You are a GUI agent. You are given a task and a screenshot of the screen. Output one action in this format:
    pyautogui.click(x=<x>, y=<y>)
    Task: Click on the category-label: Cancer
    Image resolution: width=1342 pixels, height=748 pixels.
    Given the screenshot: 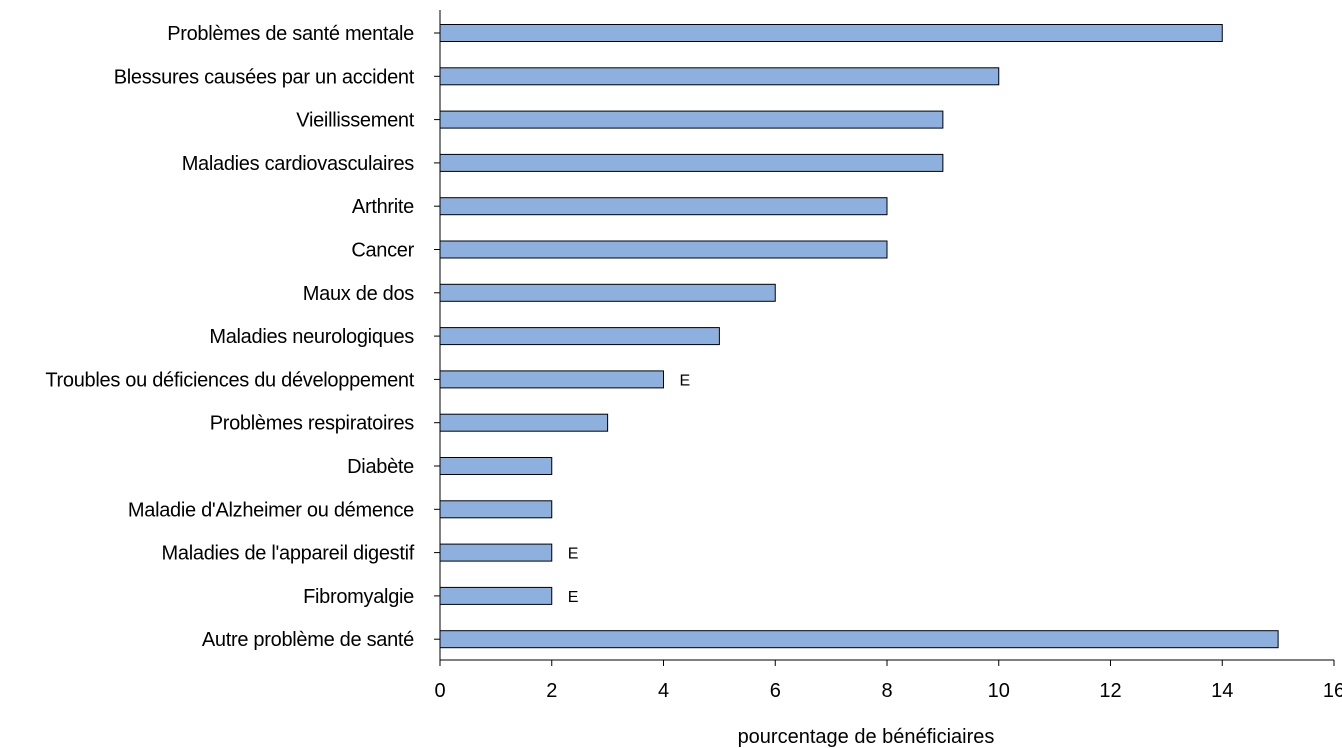 What is the action you would take?
    pyautogui.click(x=382, y=251)
    